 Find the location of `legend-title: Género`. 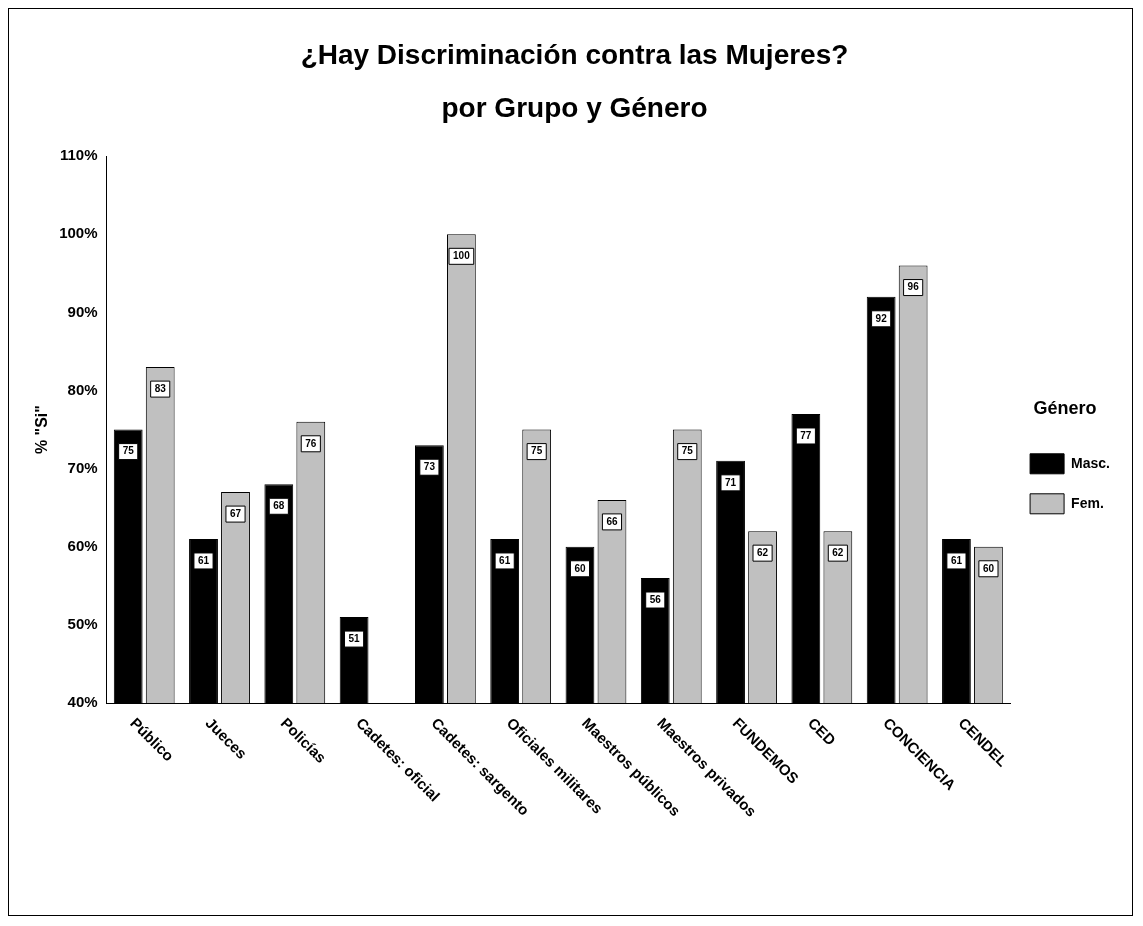

legend-title: Género is located at coordinates (1065, 408).